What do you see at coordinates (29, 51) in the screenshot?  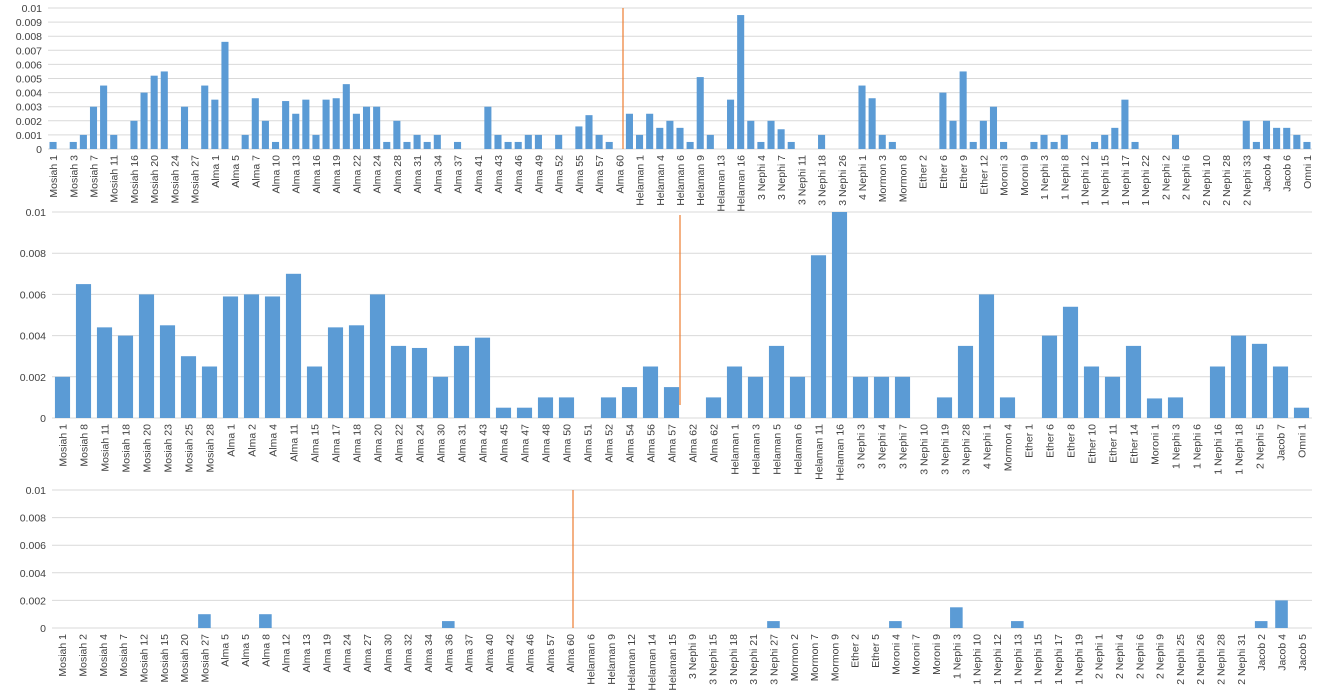 I see `y-tick-label: 0.007` at bounding box center [29, 51].